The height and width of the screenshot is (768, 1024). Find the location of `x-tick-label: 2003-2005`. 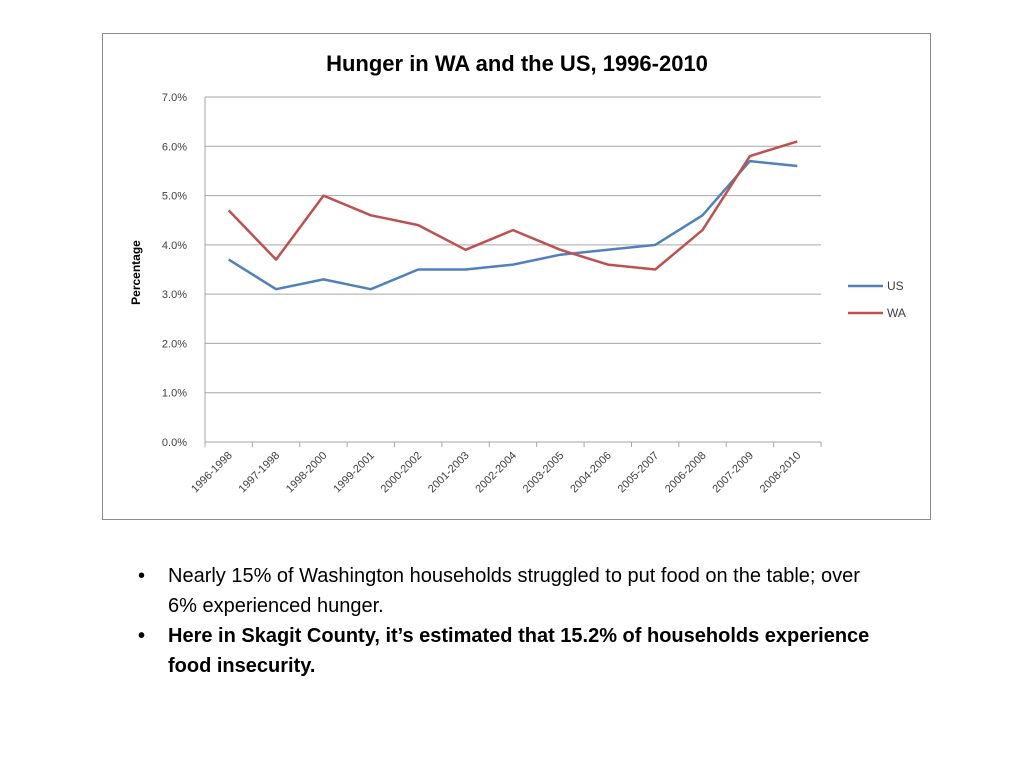

x-tick-label: 2003-2005 is located at coordinates (544, 473).